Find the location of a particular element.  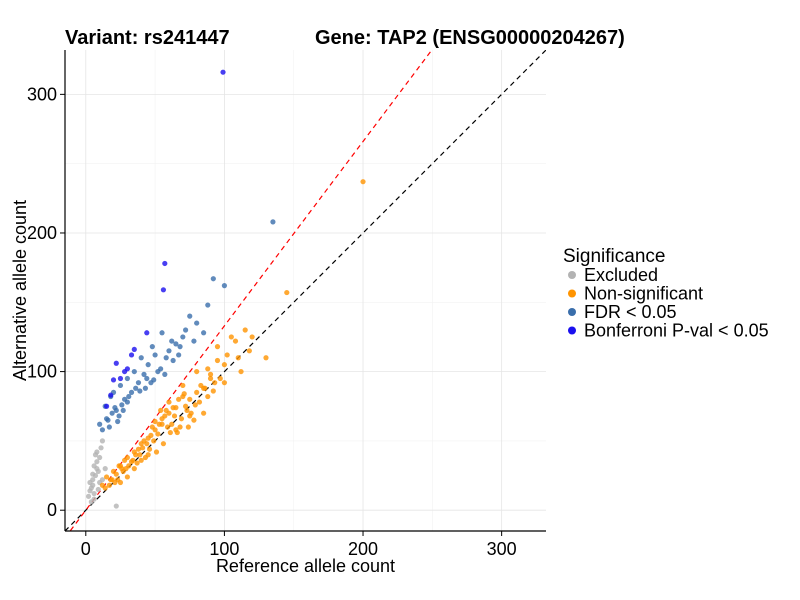

x-tick-label: 100 is located at coordinates (224, 549).